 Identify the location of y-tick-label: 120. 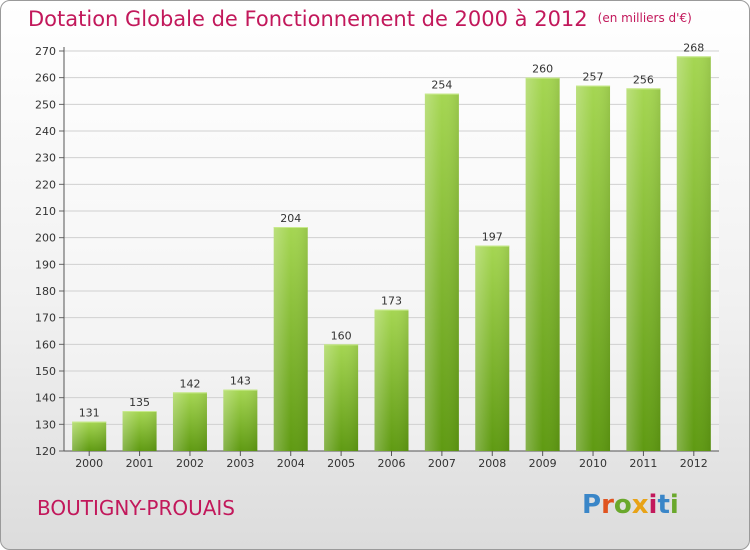
(45, 451).